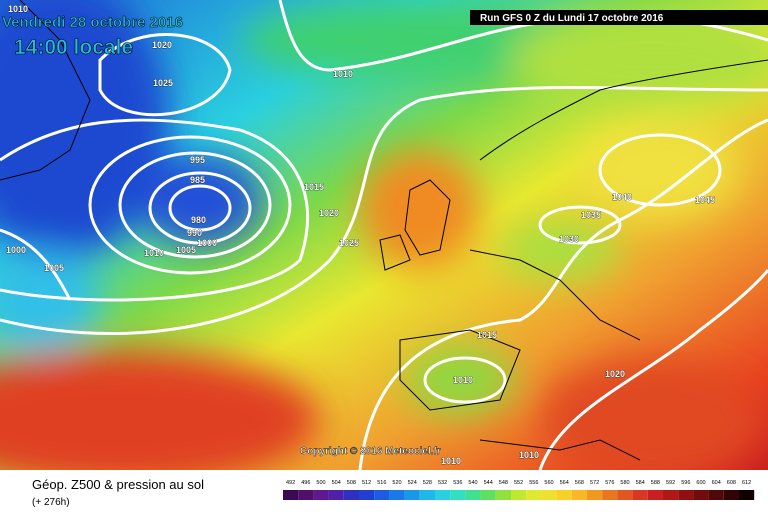 Image resolution: width=768 pixels, height=512 pixels. I want to click on footer-lead: (+ 276h), so click(51, 502).